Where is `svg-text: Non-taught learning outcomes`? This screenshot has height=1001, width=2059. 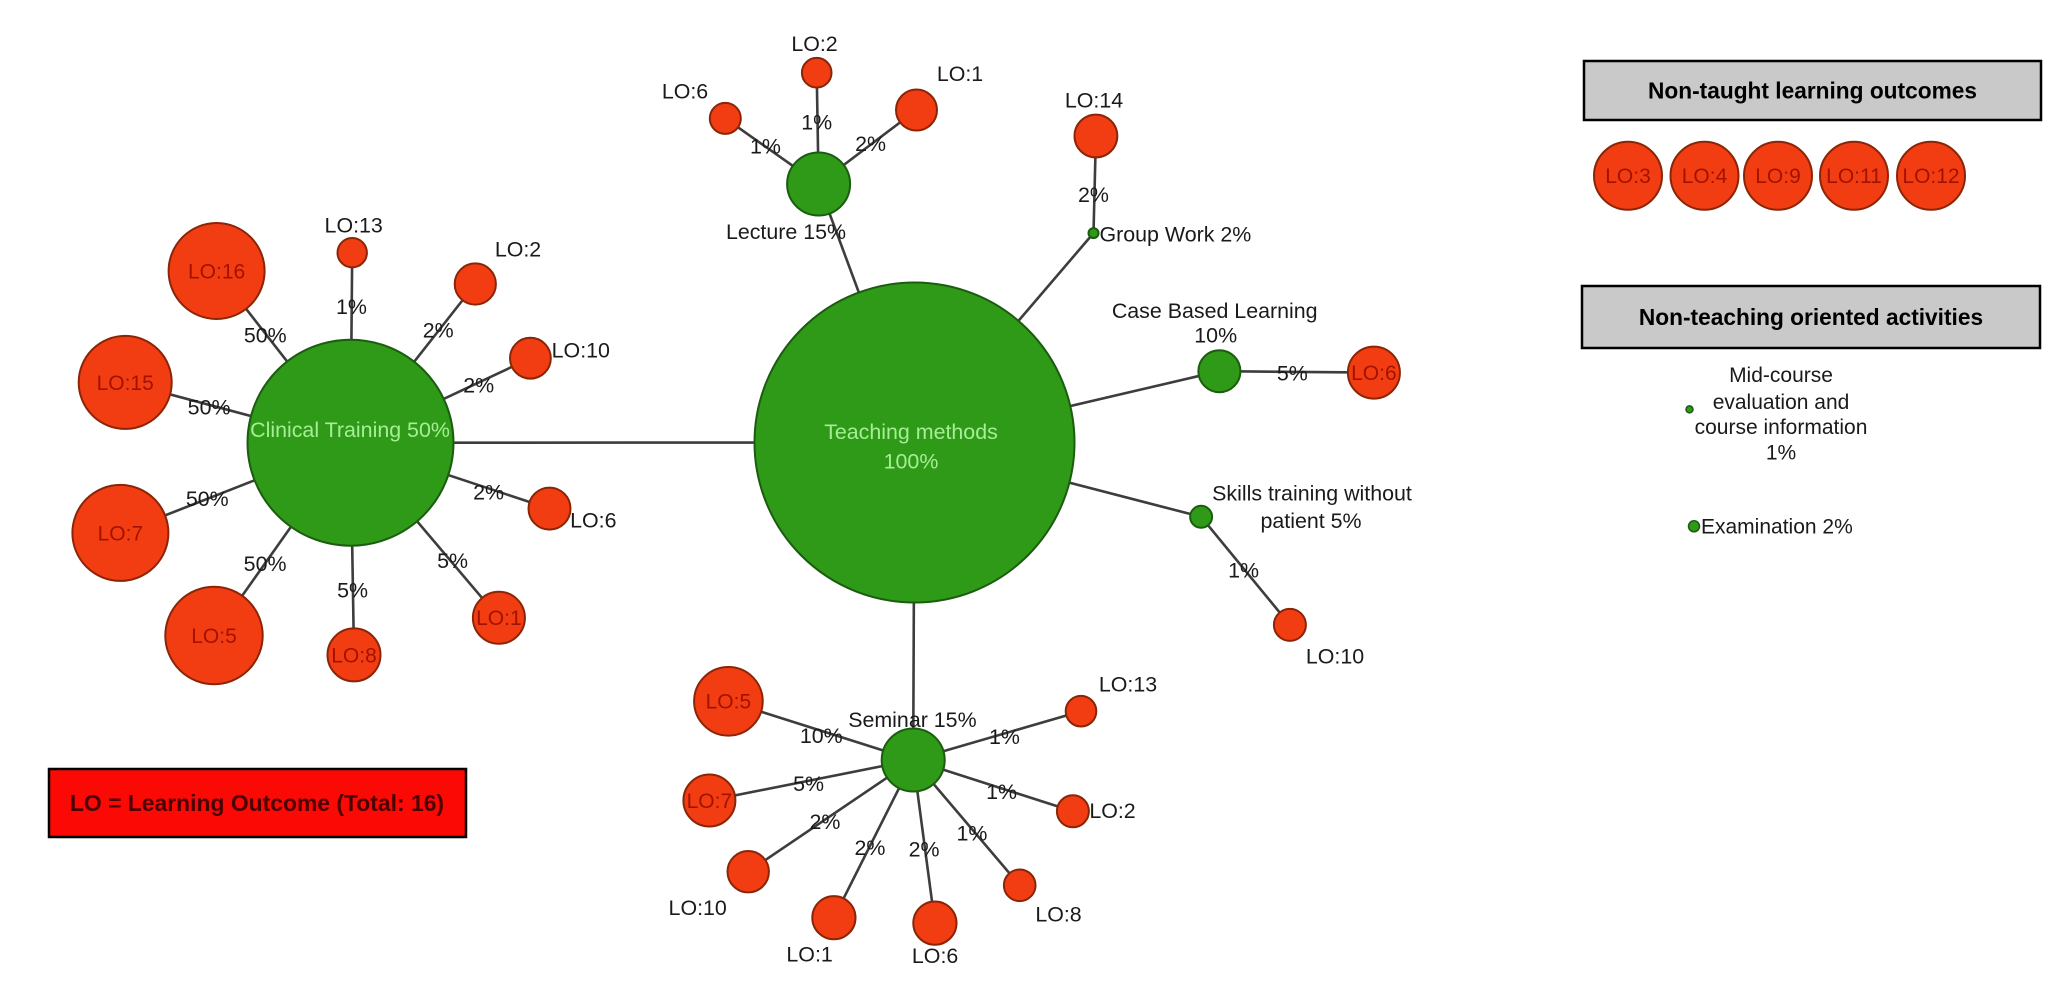 svg-text: Non-taught learning outcomes is located at coordinates (1812, 91).